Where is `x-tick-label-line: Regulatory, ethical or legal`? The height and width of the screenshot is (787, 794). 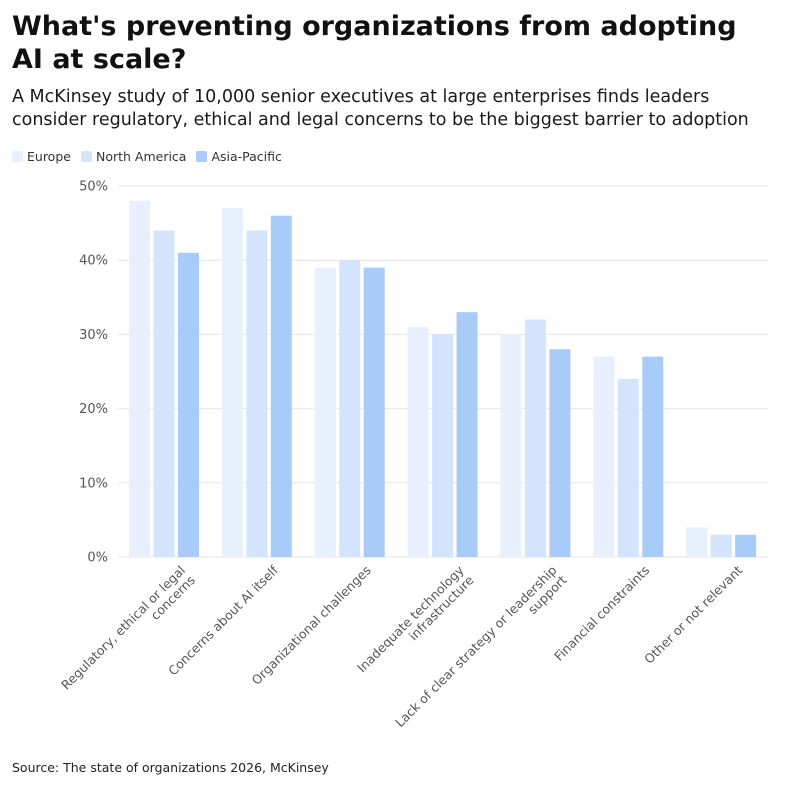 x-tick-label-line: Regulatory, ethical or legal is located at coordinates (123, 628).